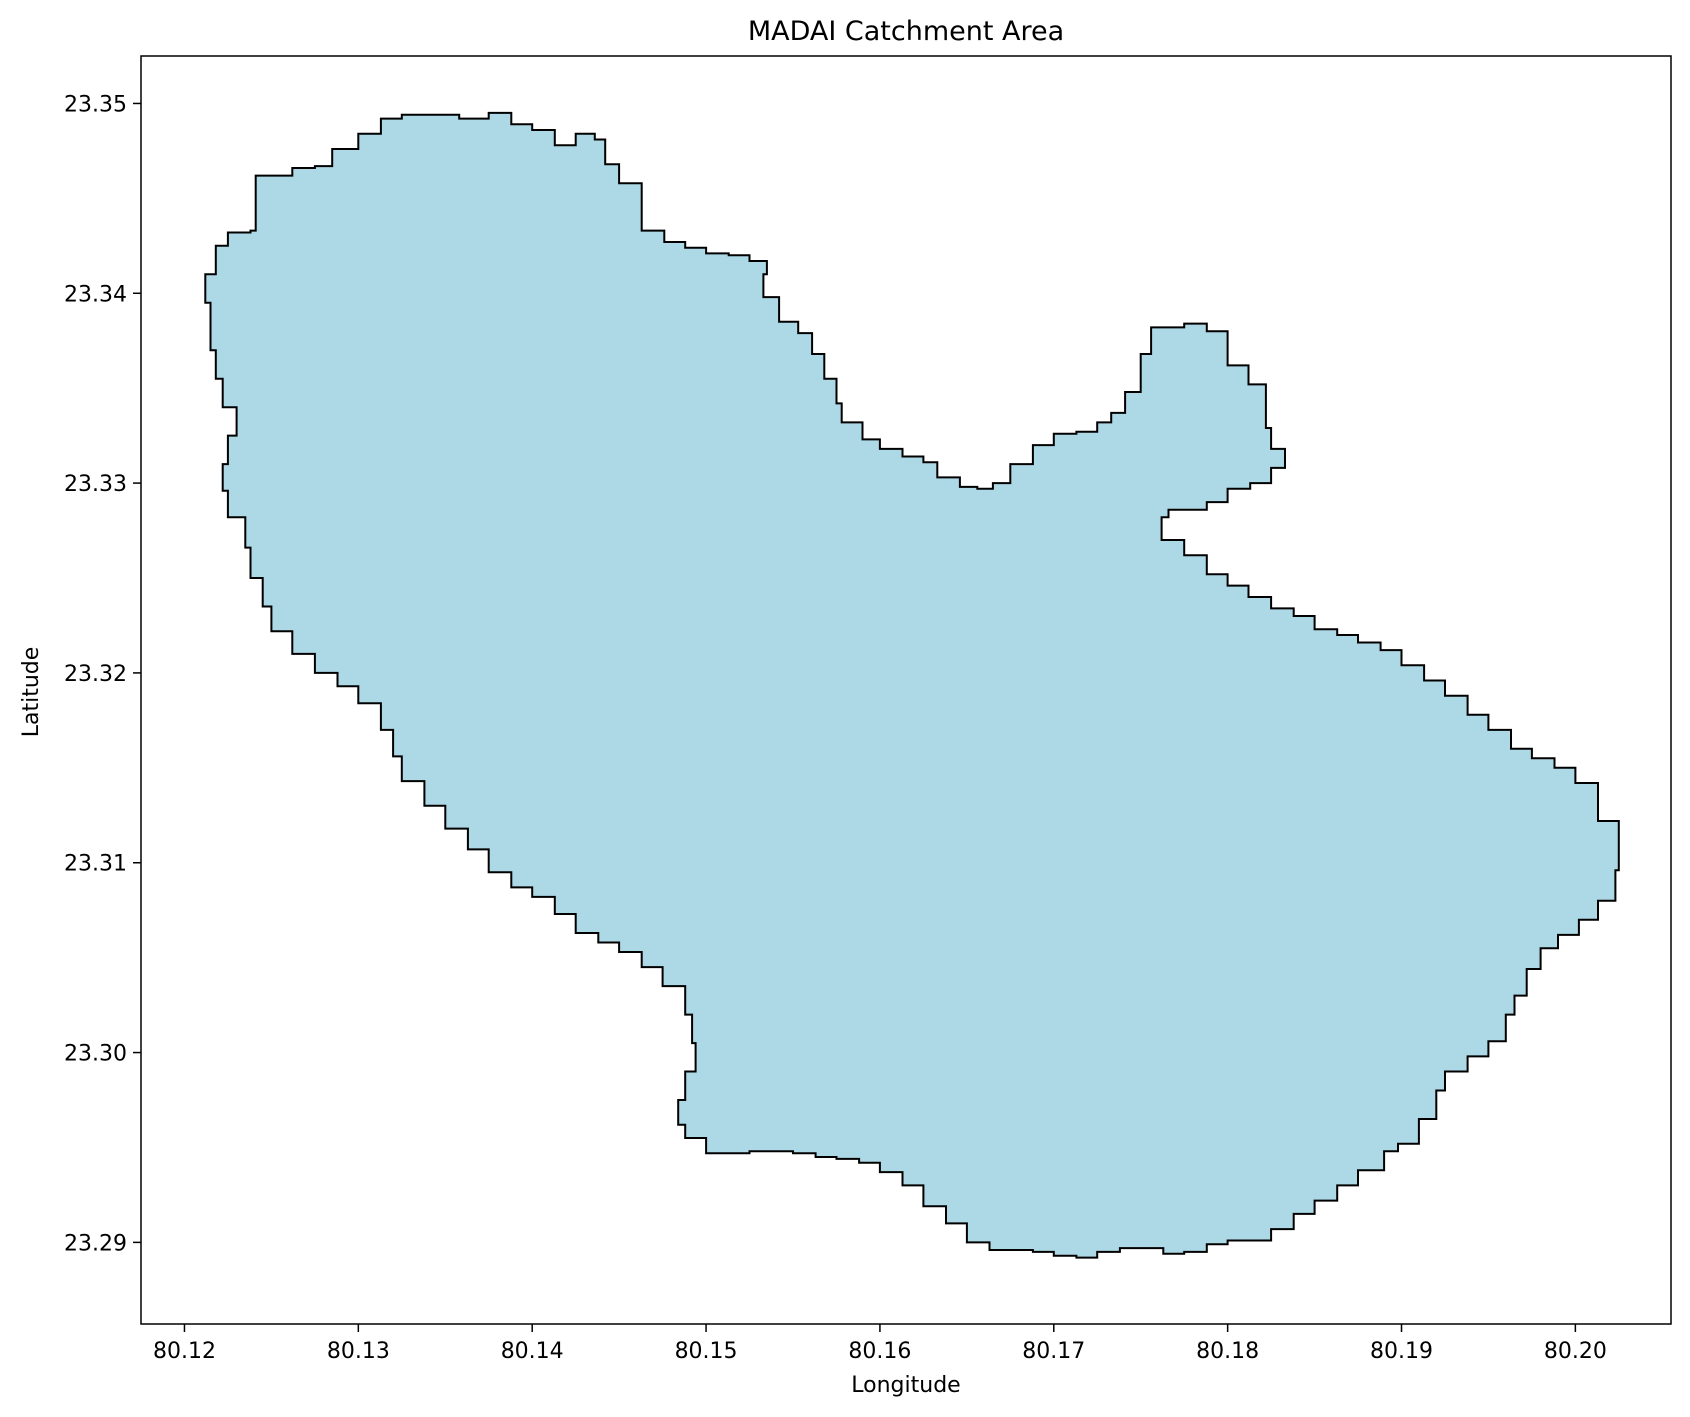 The height and width of the screenshot is (1417, 1690). What do you see at coordinates (31, 692) in the screenshot?
I see `y-axis-label: Latitude` at bounding box center [31, 692].